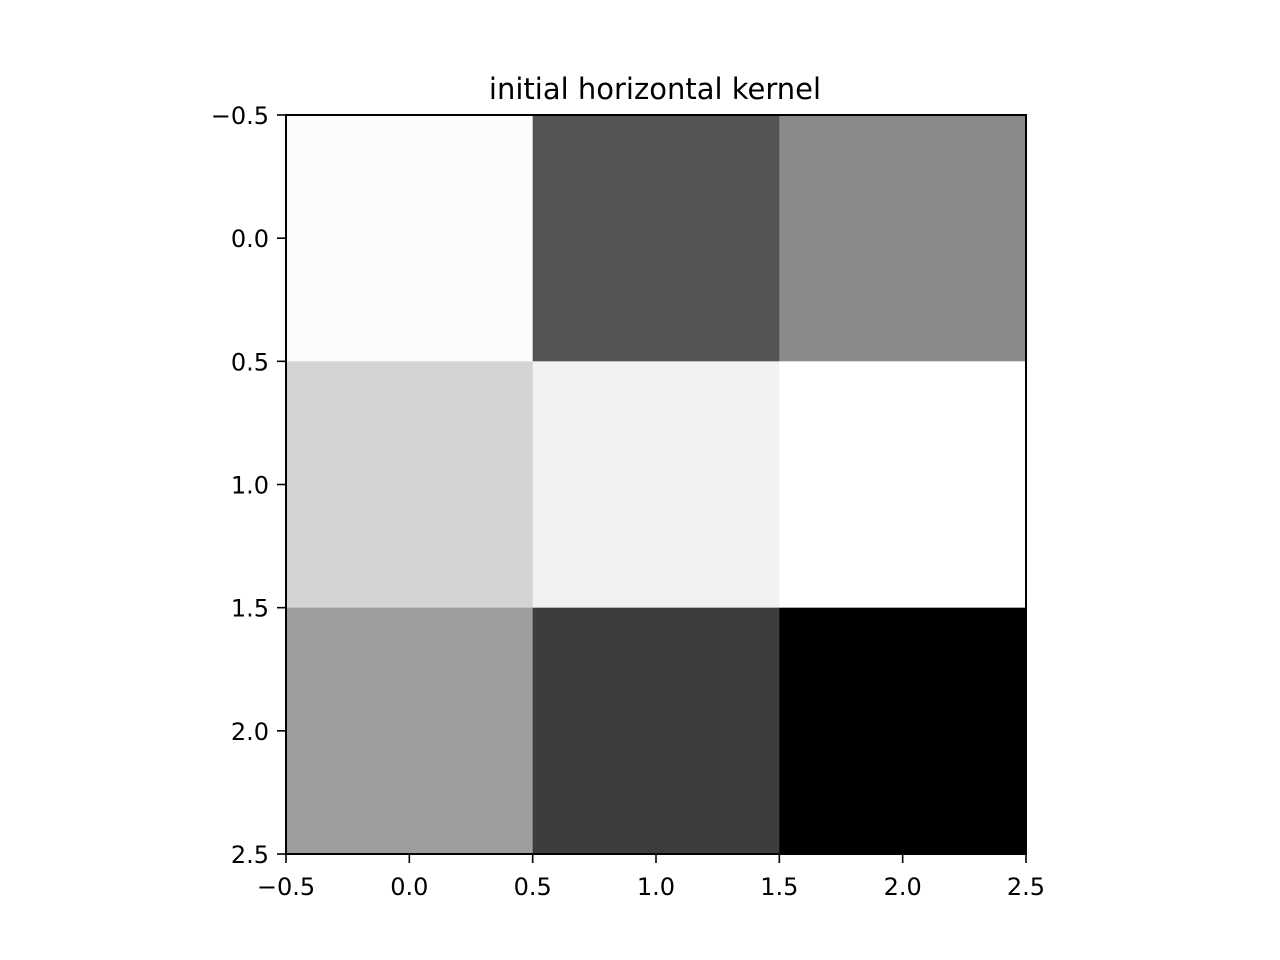 This screenshot has width=1280, height=960. What do you see at coordinates (250, 362) in the screenshot?
I see `y-tick-label: 0.5` at bounding box center [250, 362].